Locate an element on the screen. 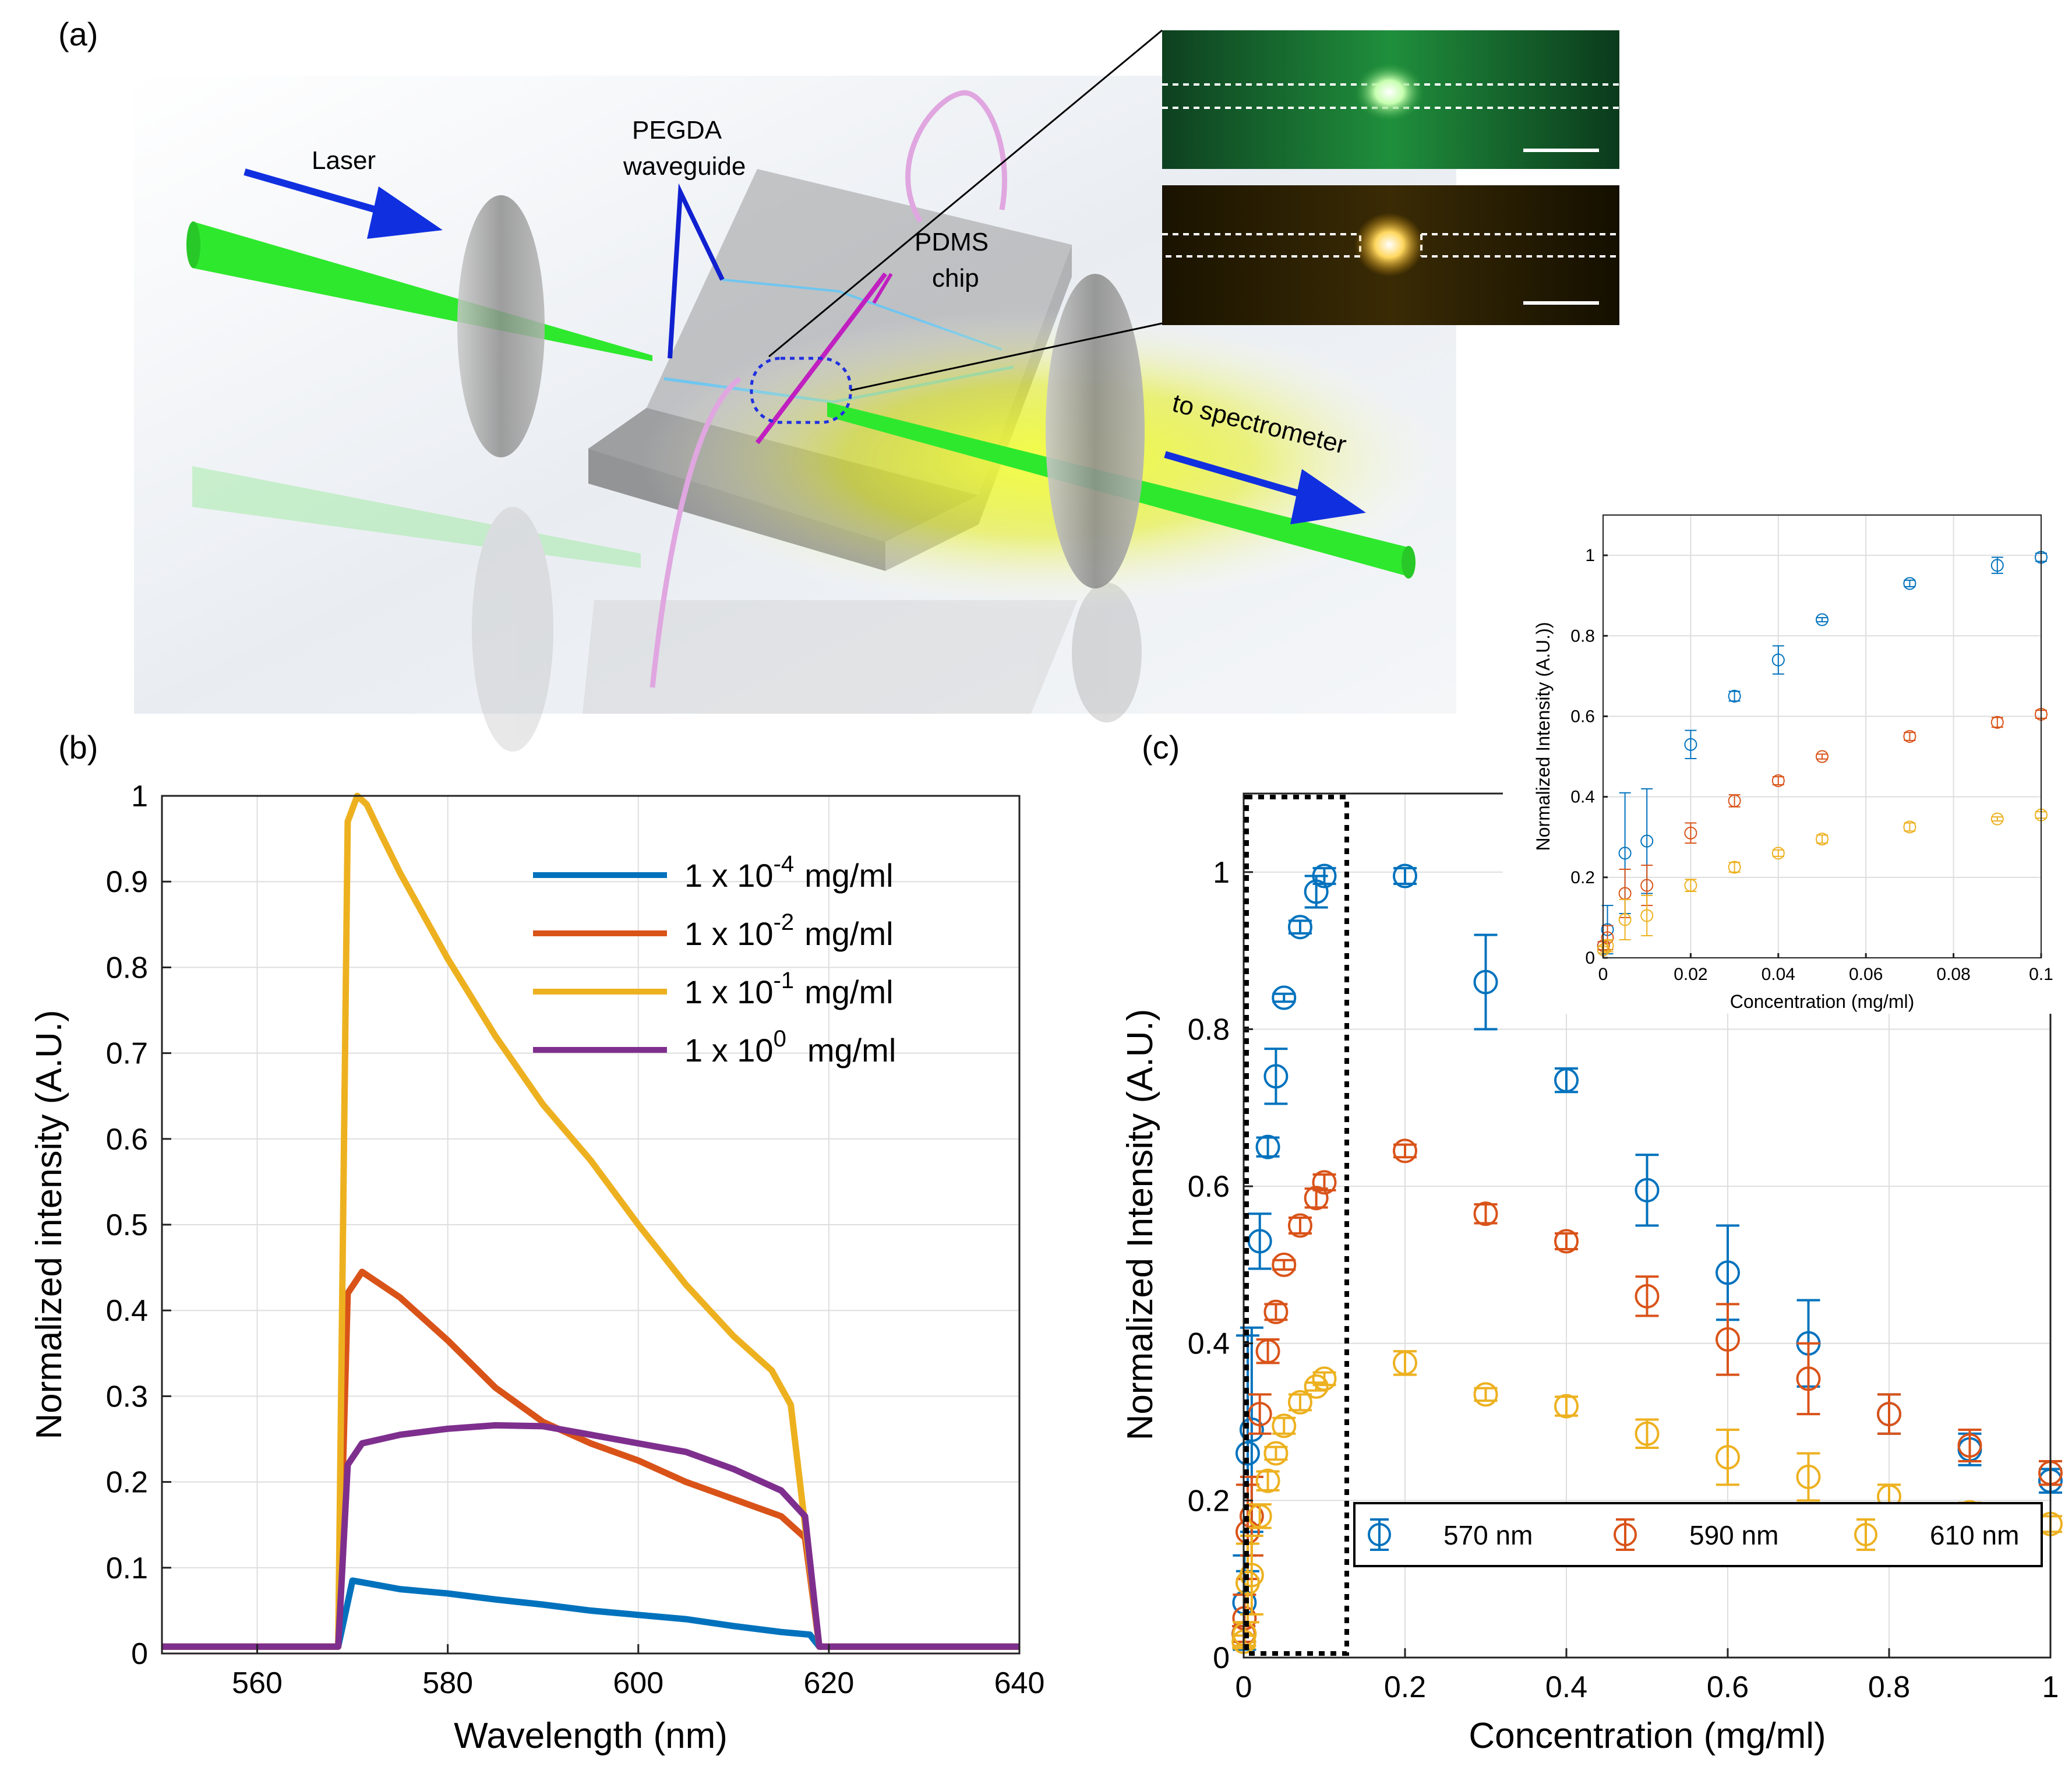 This screenshot has width=2072, height=1770. reflection is located at coordinates (667, 609).